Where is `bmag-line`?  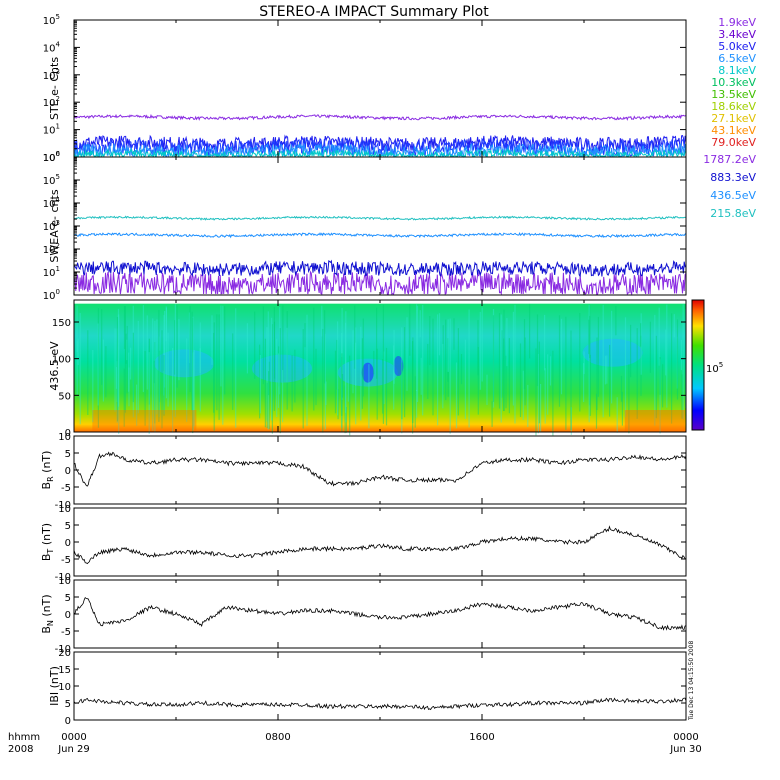
bmag-line is located at coordinates (380, 704).